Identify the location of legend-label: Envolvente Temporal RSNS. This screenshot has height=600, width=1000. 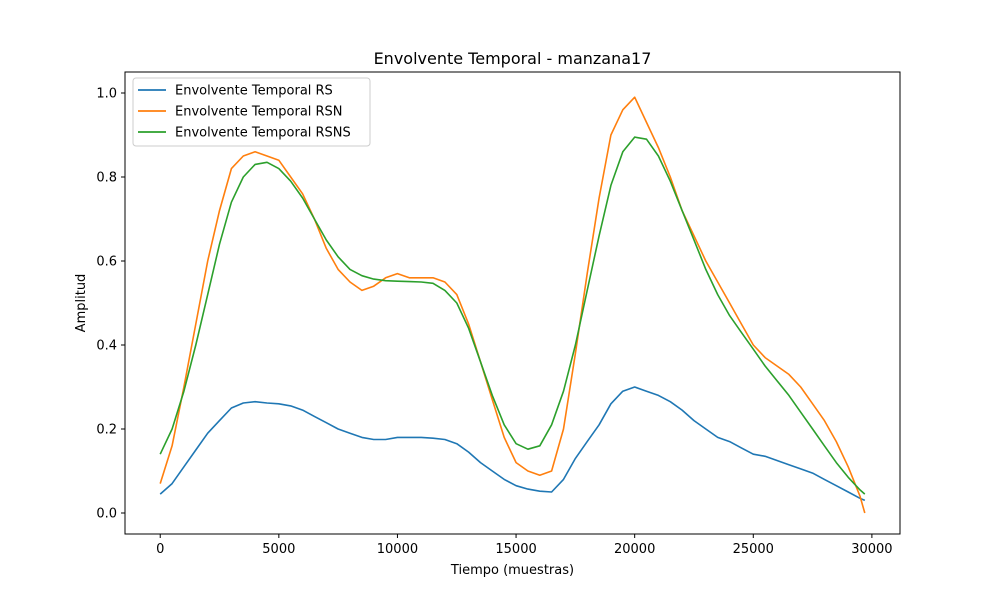
(263, 133).